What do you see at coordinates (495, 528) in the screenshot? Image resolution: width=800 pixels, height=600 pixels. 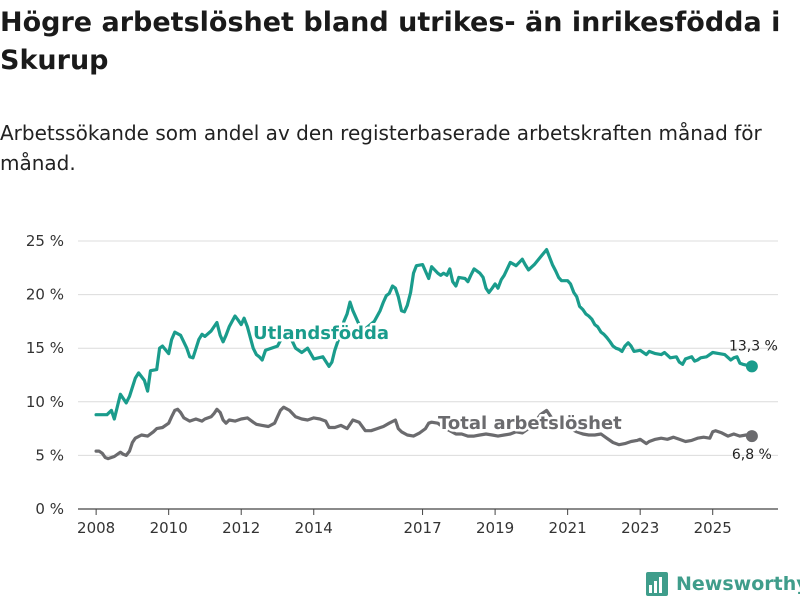 I see `x-tick-label: 2019` at bounding box center [495, 528].